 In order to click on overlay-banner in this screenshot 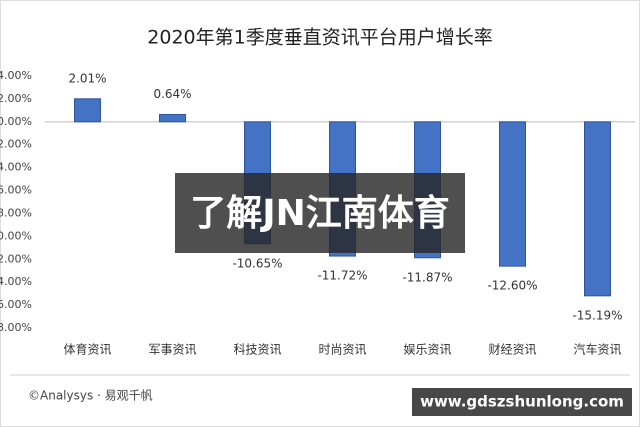, I will do `click(320, 213)`.